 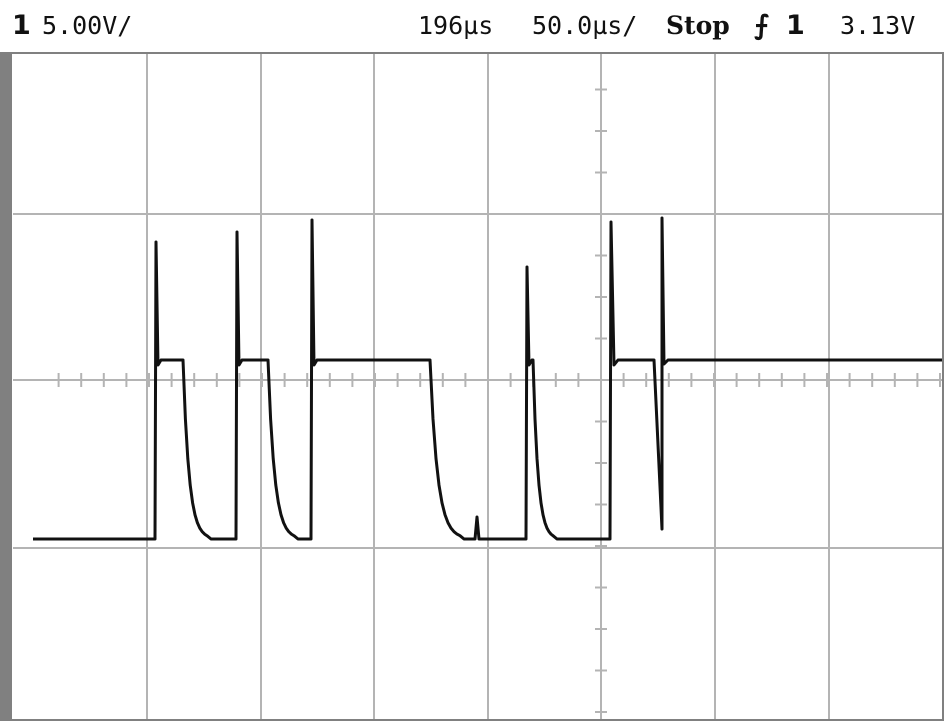 I want to click on time-position: 196µs, so click(x=456, y=25).